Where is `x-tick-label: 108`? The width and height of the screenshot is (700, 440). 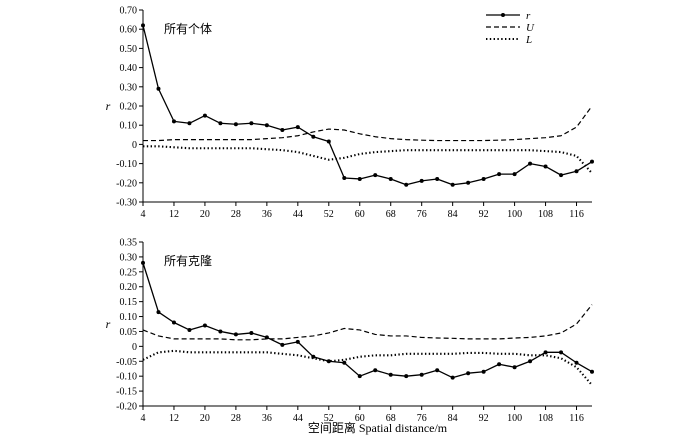
x-tick-label: 108 is located at coordinates (545, 214).